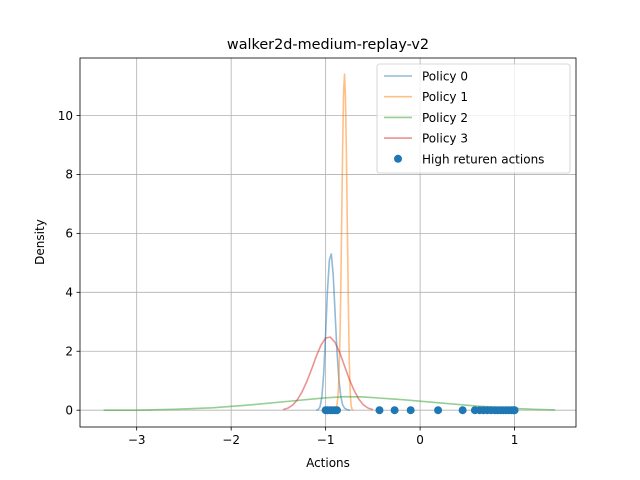 This screenshot has height=480, width=640. I want to click on x-axis-label: Actions, so click(328, 463).